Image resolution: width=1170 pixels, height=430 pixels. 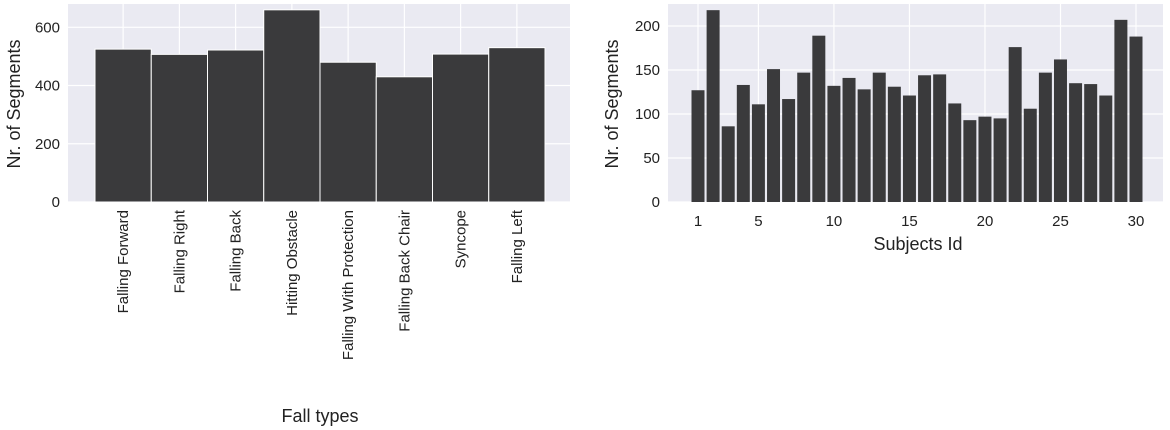 I want to click on y-tick-label: 400, so click(x=47, y=86).